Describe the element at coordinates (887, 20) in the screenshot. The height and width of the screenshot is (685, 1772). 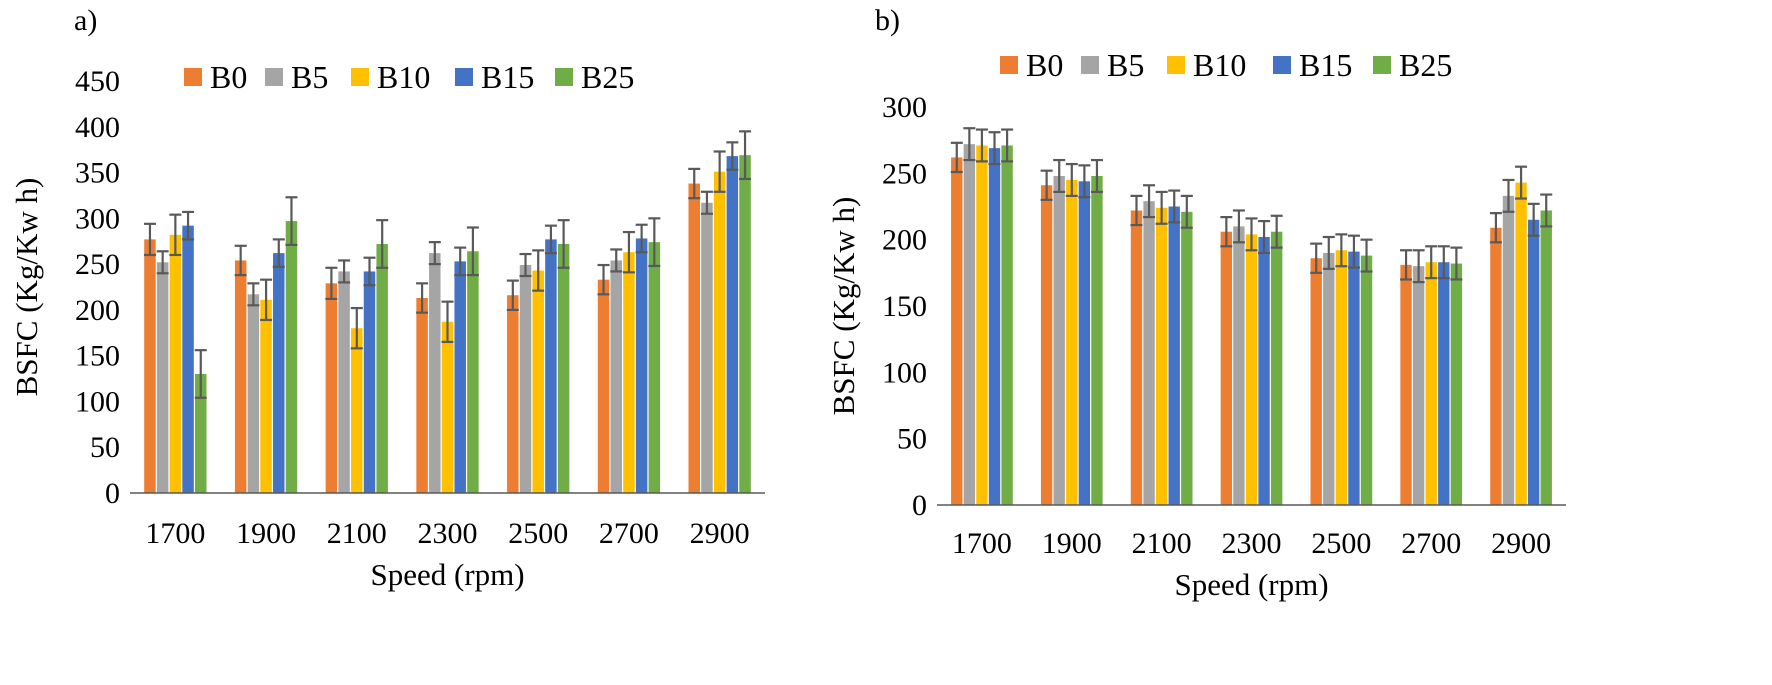
I see `panel-label: b)` at that location.